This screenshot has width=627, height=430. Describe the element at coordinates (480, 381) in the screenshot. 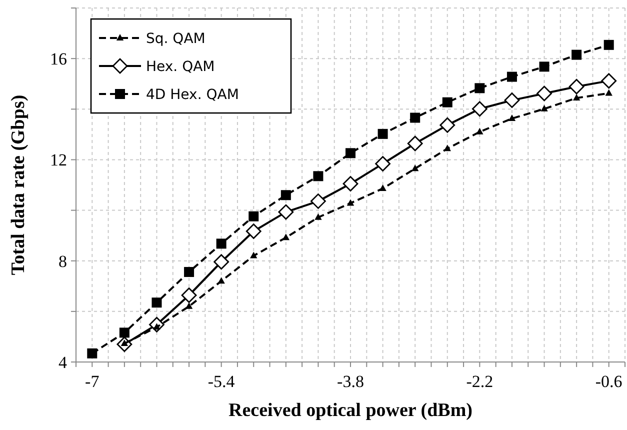

I see `x-tick-label: -2.2` at that location.